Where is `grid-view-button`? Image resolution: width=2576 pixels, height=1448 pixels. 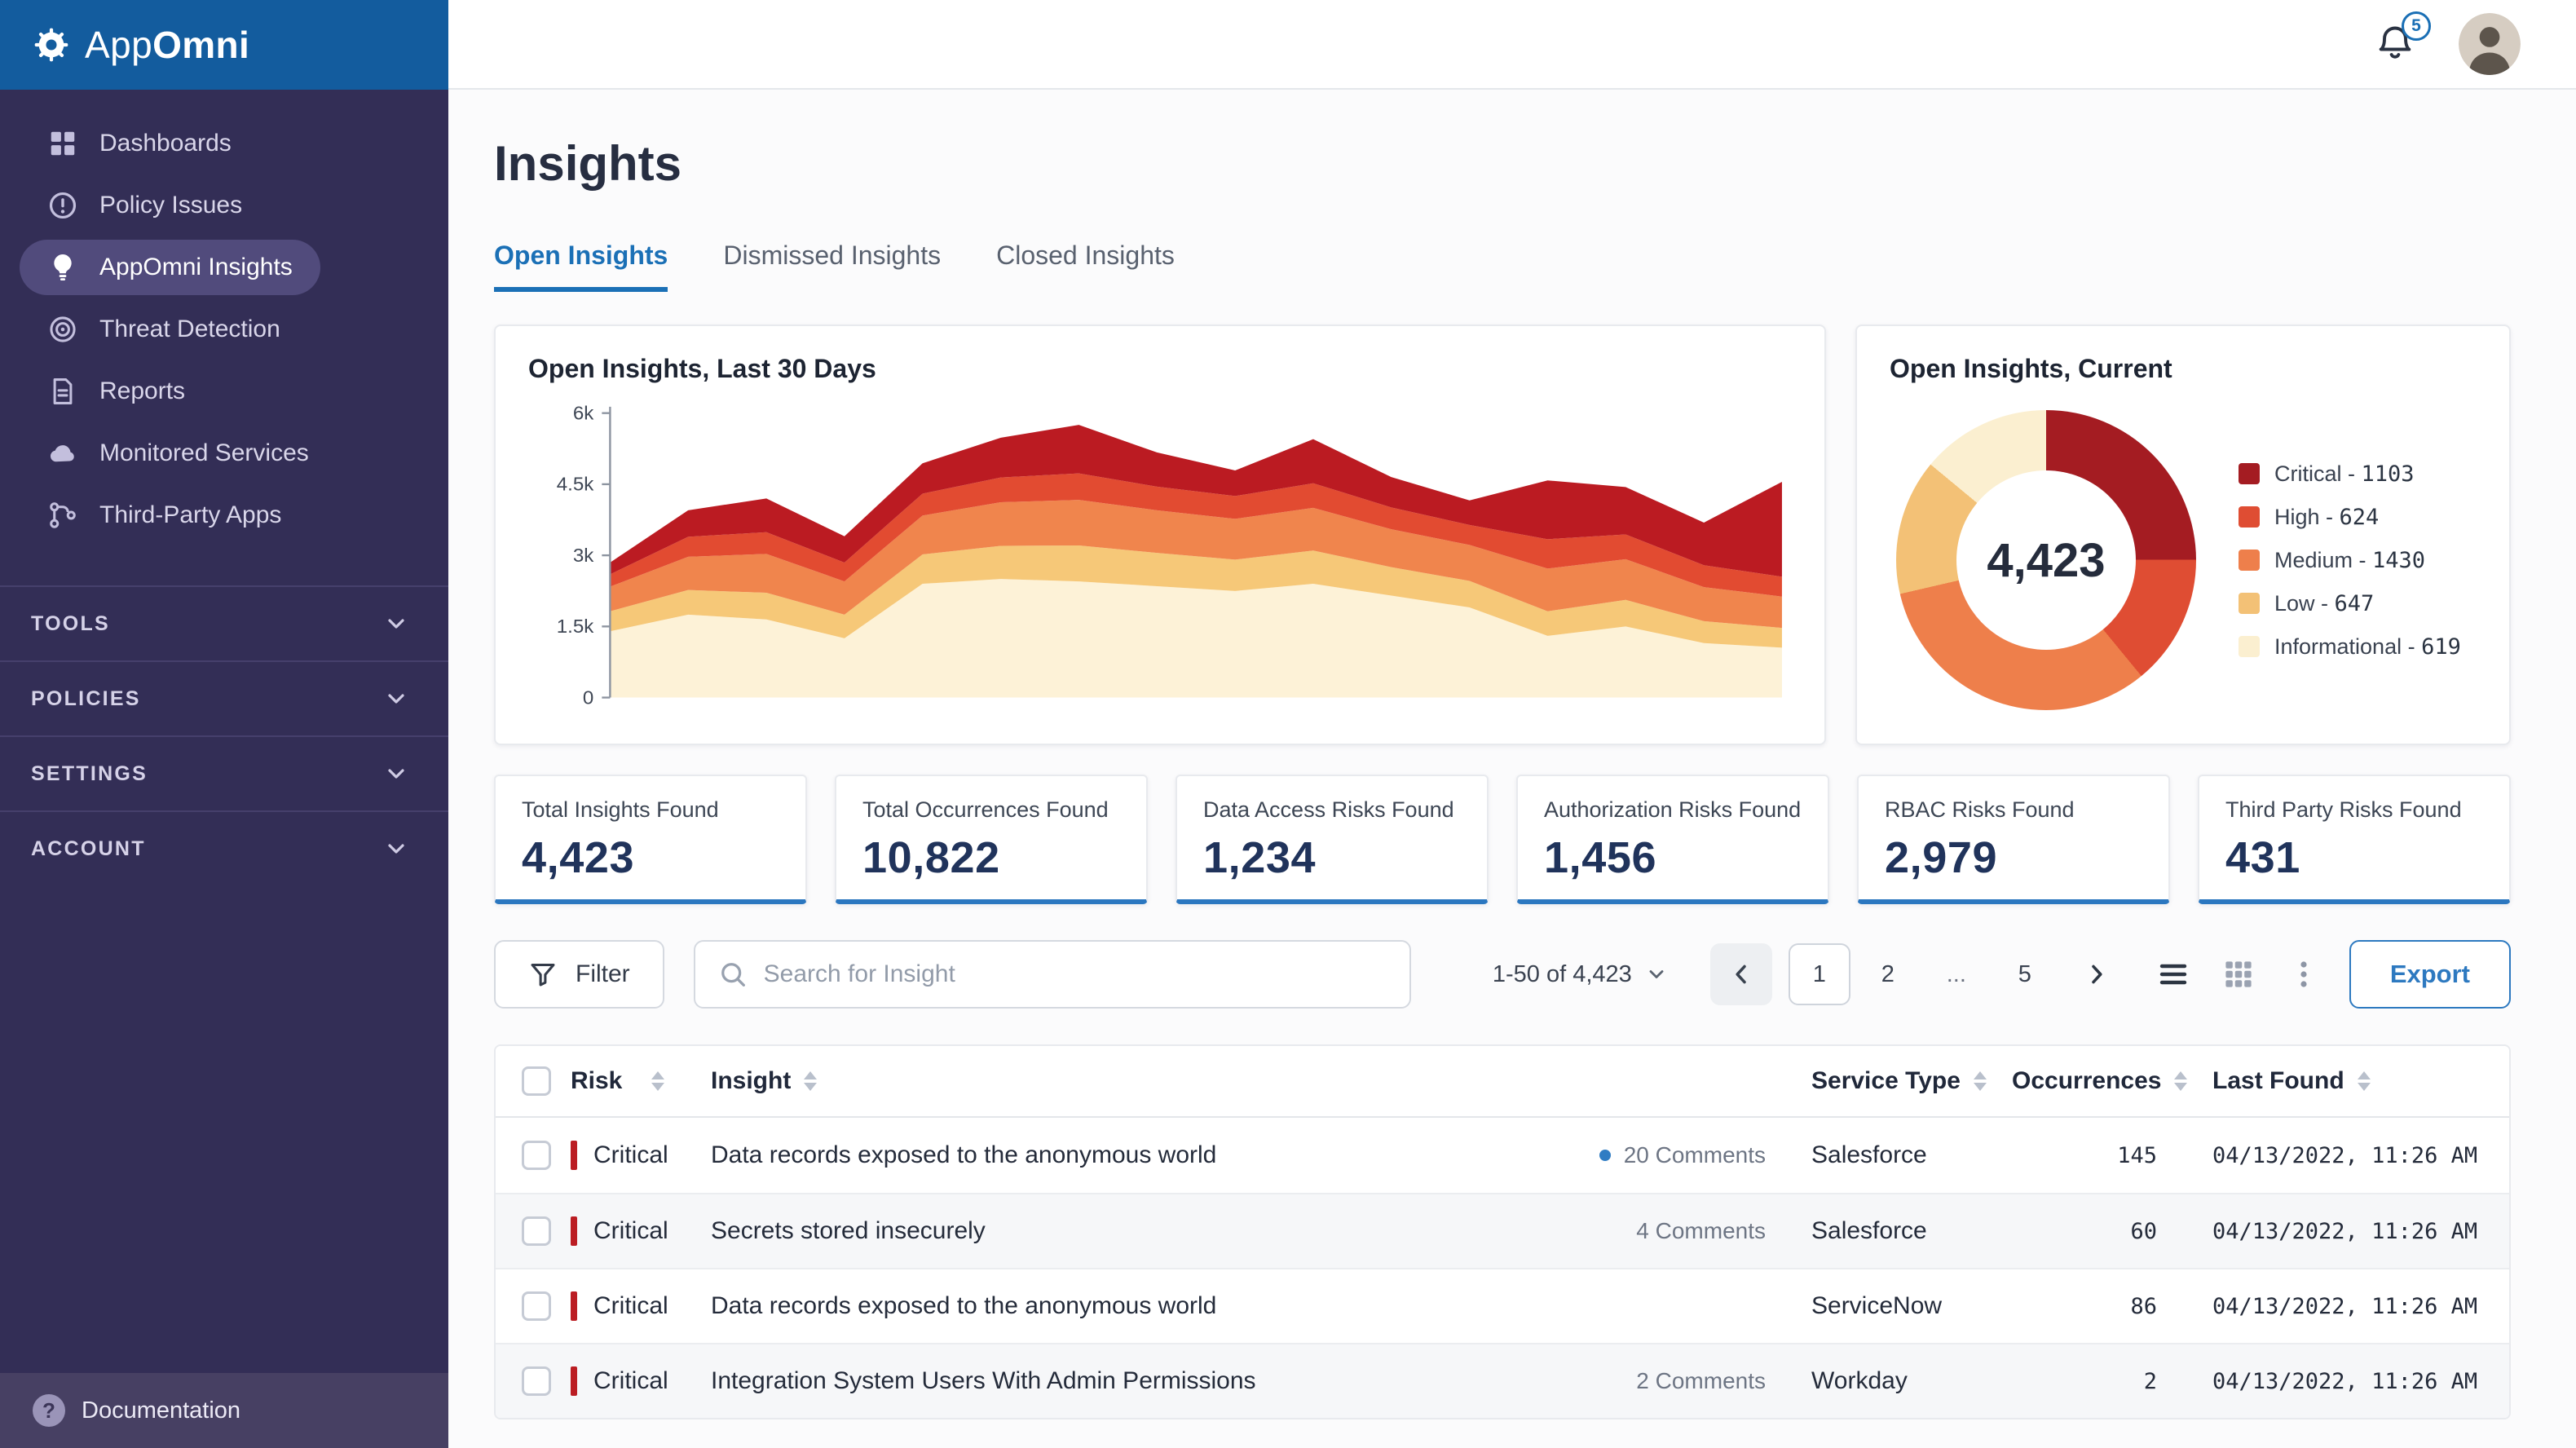 grid-view-button is located at coordinates (2238, 974).